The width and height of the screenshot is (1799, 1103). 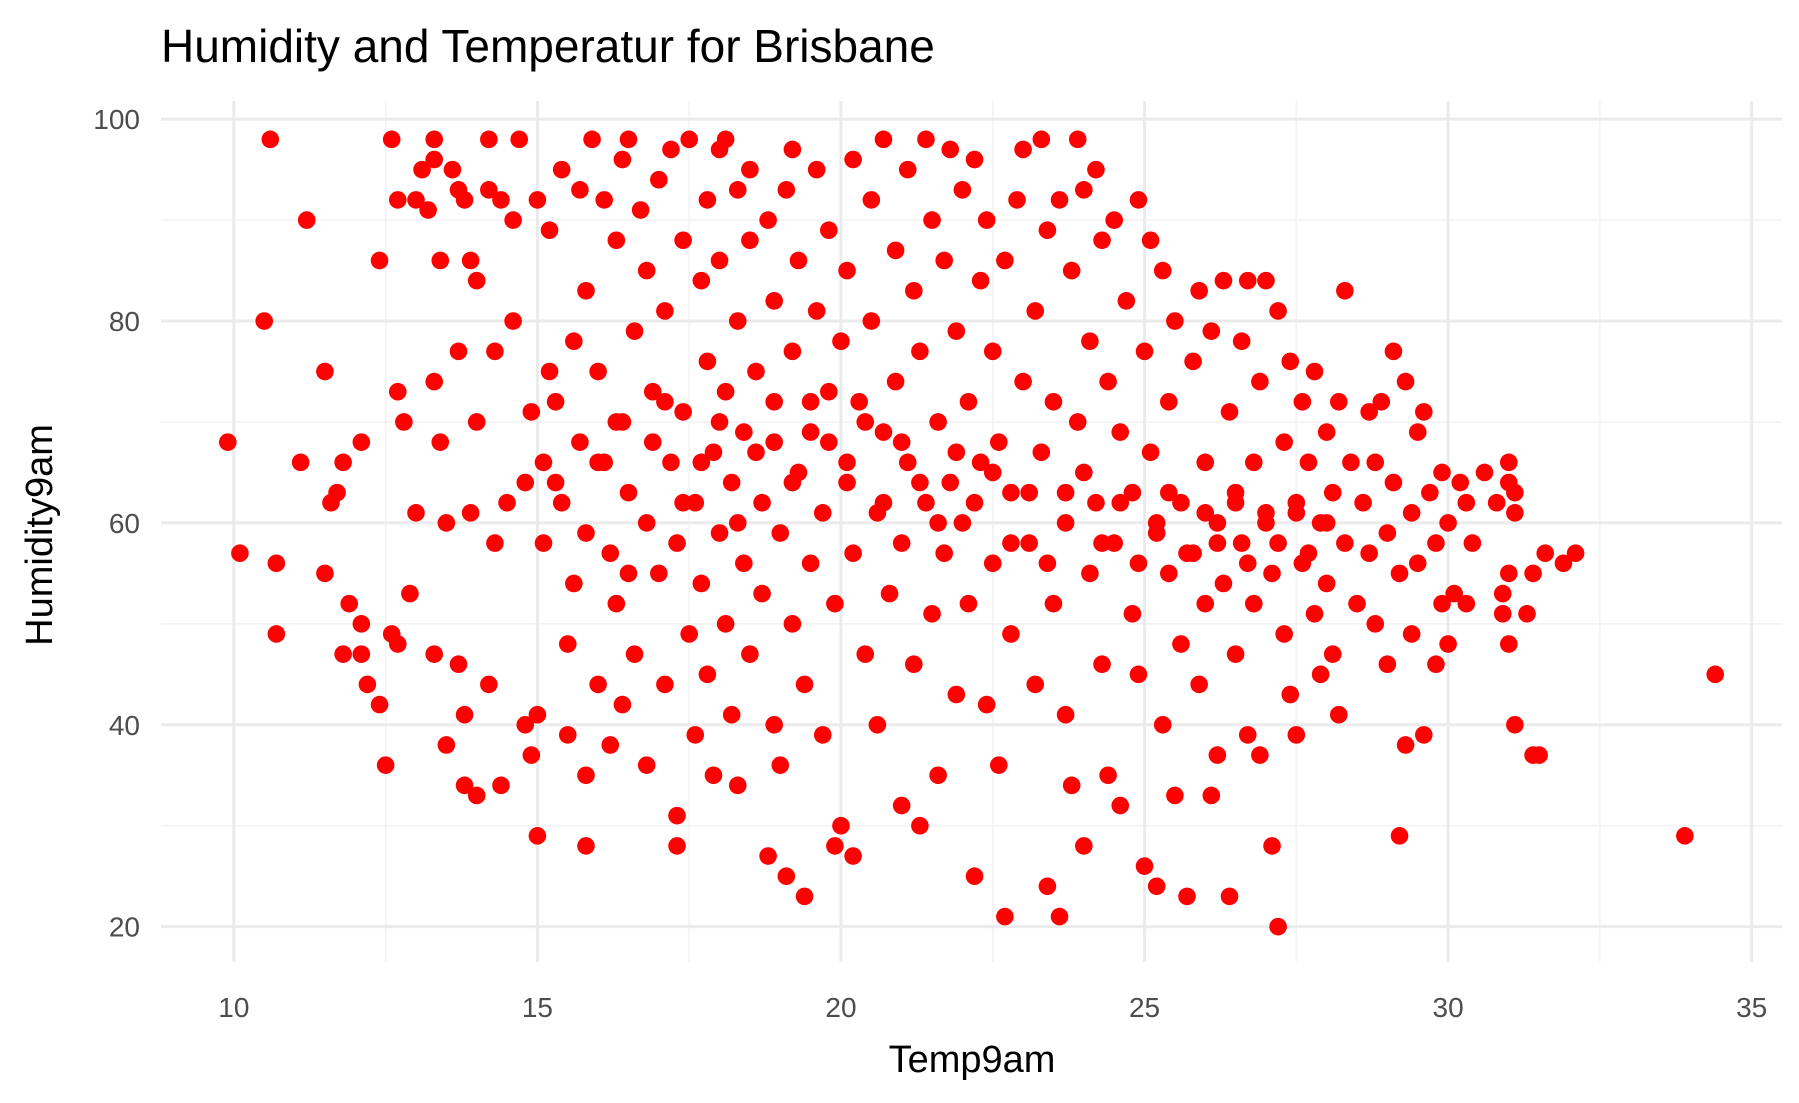 What do you see at coordinates (124, 725) in the screenshot?
I see `y-tick-label: 40` at bounding box center [124, 725].